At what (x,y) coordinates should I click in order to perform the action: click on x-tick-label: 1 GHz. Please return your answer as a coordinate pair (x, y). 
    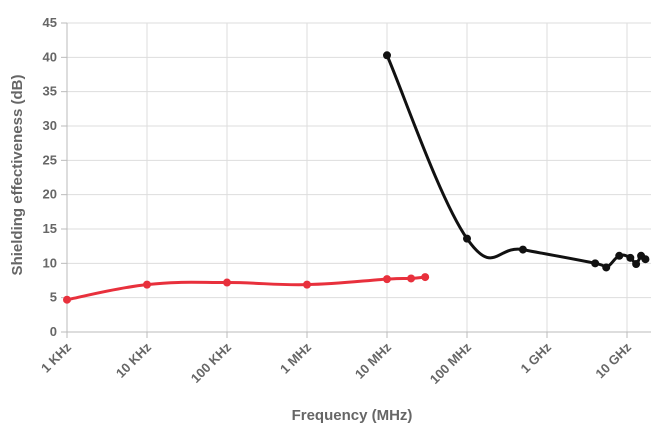
    Looking at the image, I should click on (535, 357).